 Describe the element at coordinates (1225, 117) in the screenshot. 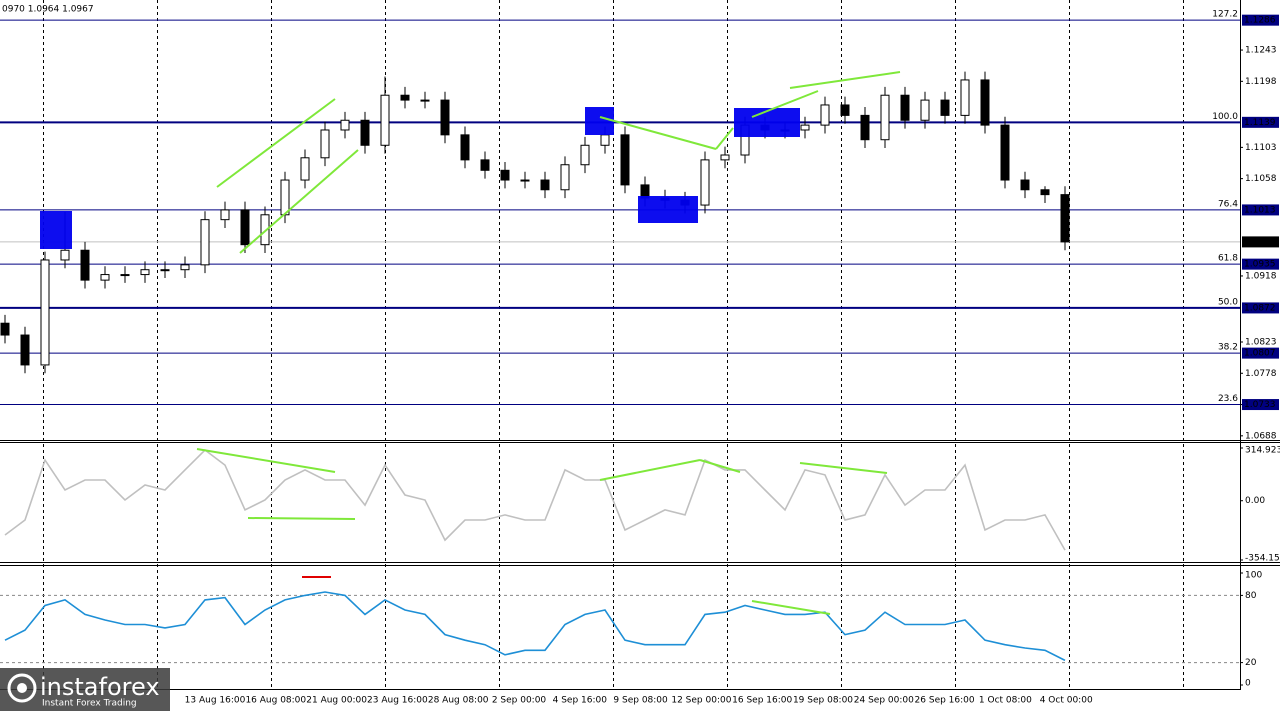

I see `fib-level-label: 100.0` at that location.